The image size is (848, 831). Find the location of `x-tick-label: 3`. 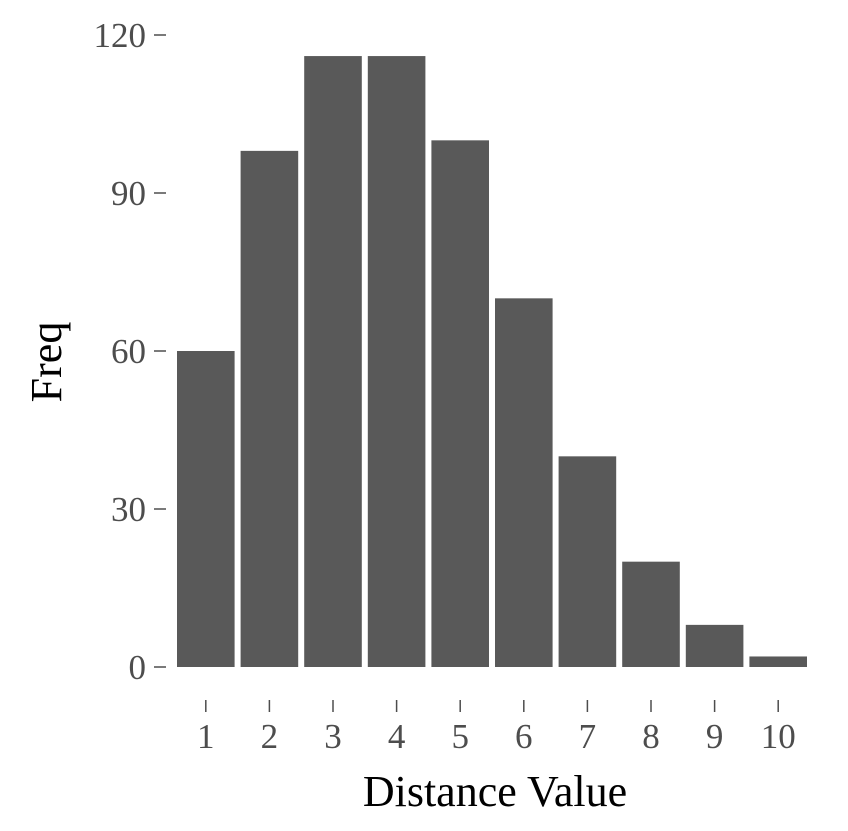

x-tick-label: 3 is located at coordinates (333, 736).